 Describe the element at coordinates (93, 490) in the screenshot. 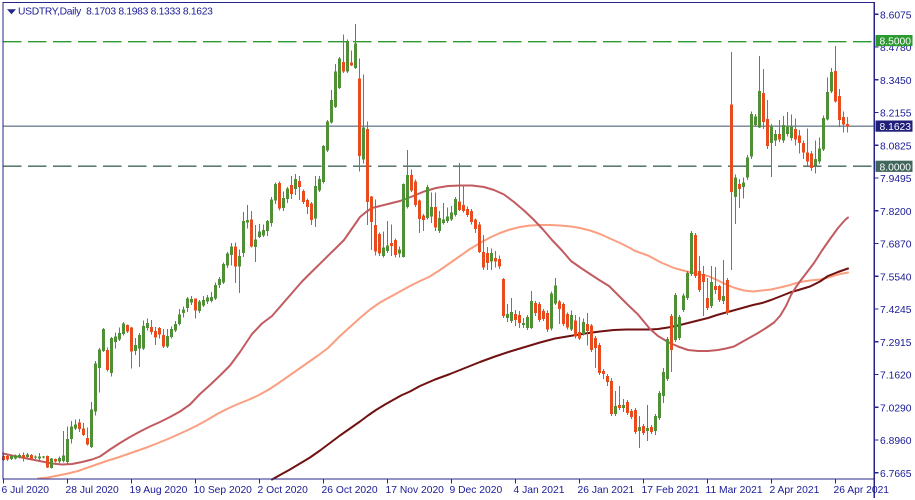

I see `svg-text: 28 Jul 2020` at that location.